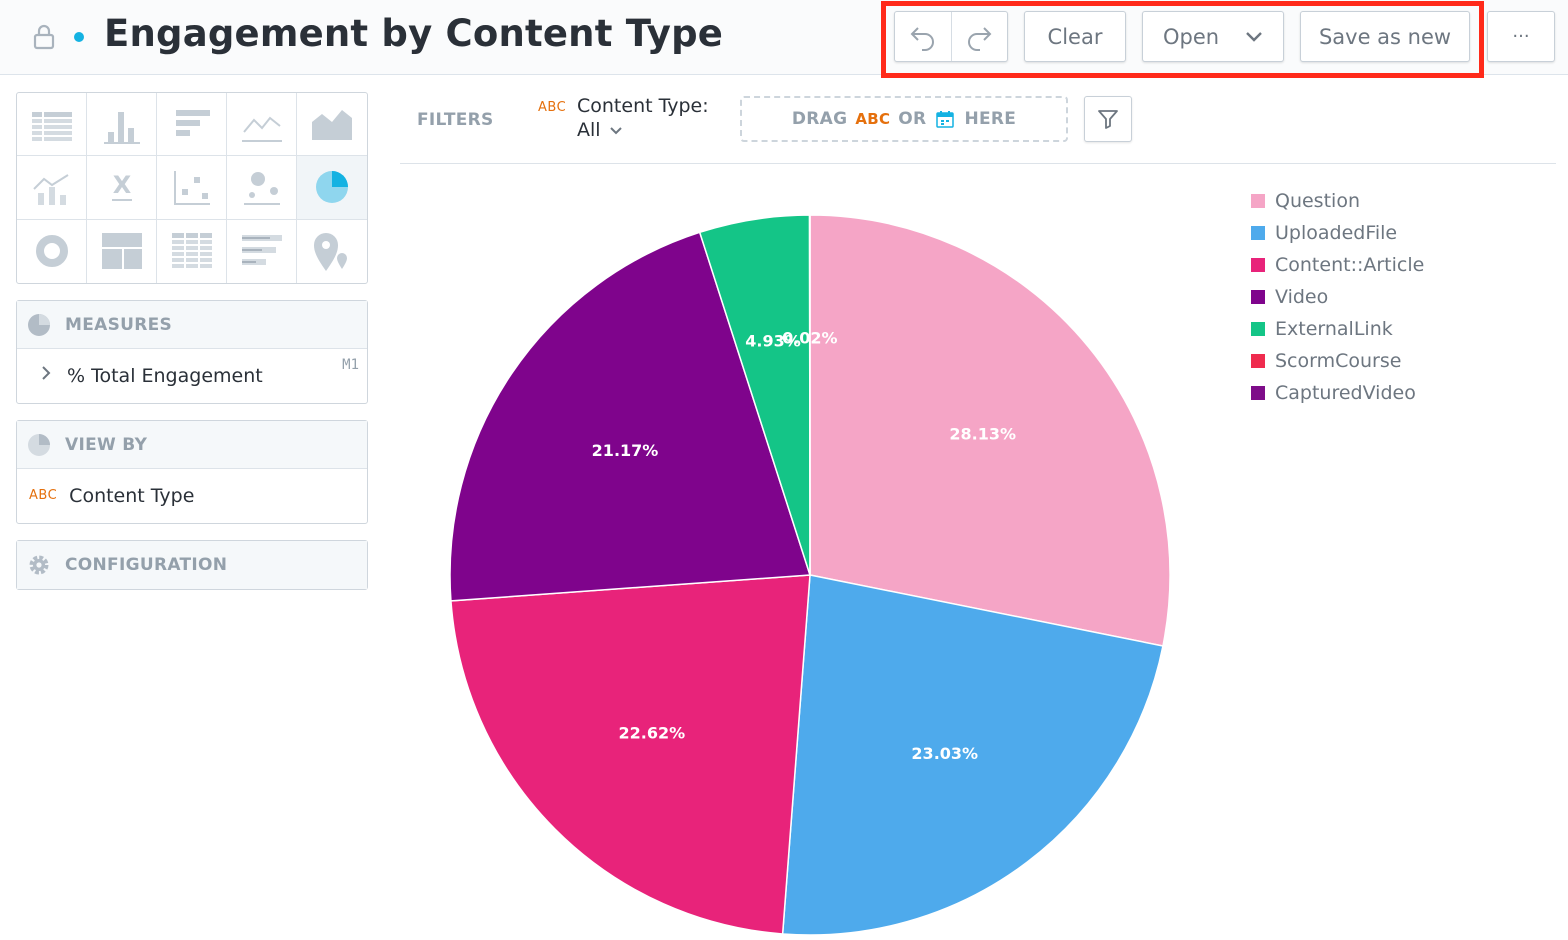 This screenshot has width=1568, height=940. Describe the element at coordinates (945, 119) in the screenshot. I see `calendar-icon` at that location.